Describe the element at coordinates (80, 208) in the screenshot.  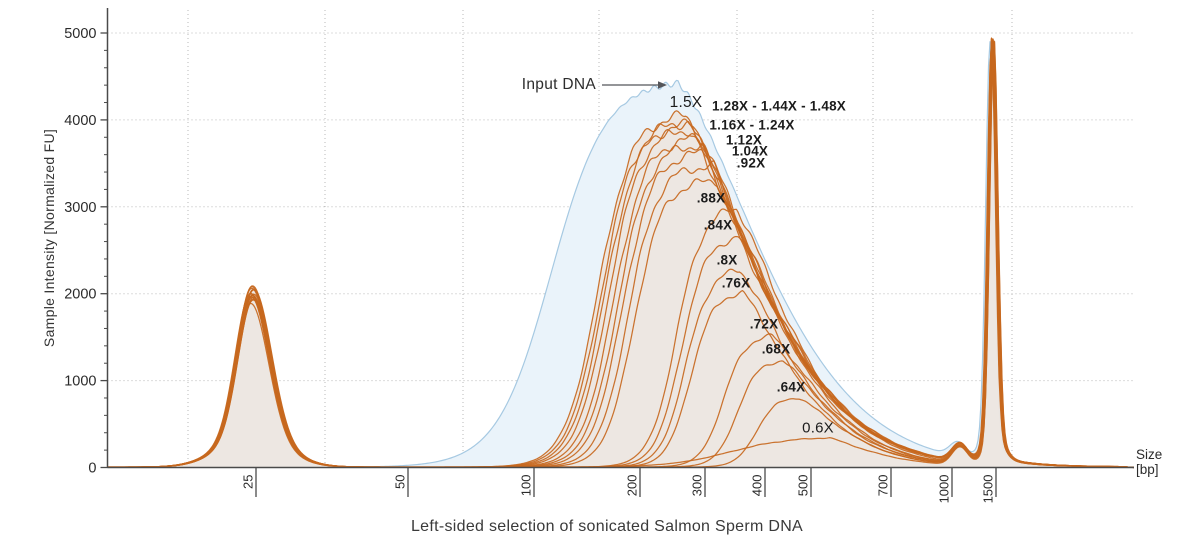
I see `y-tick-label: 3000` at that location.